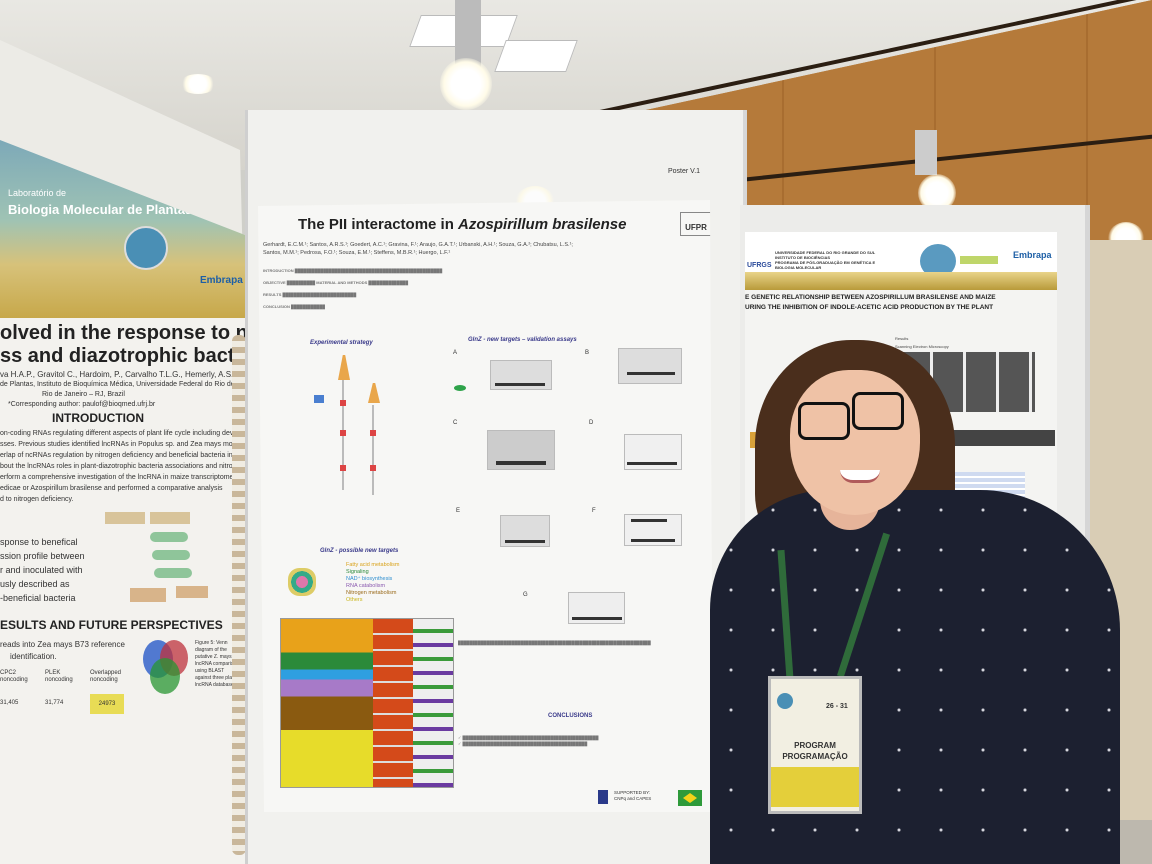 The width and height of the screenshot is (1152, 864). Describe the element at coordinates (106, 676) in the screenshot. I see `table-header: Overlapped noncoding` at that location.